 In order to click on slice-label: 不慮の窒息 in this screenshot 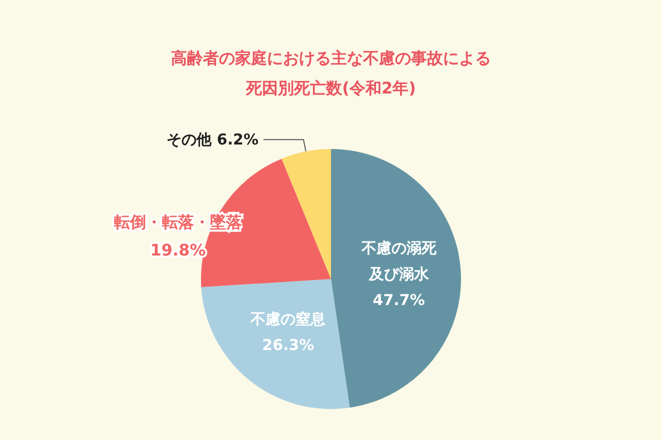, I will do `click(288, 319)`.